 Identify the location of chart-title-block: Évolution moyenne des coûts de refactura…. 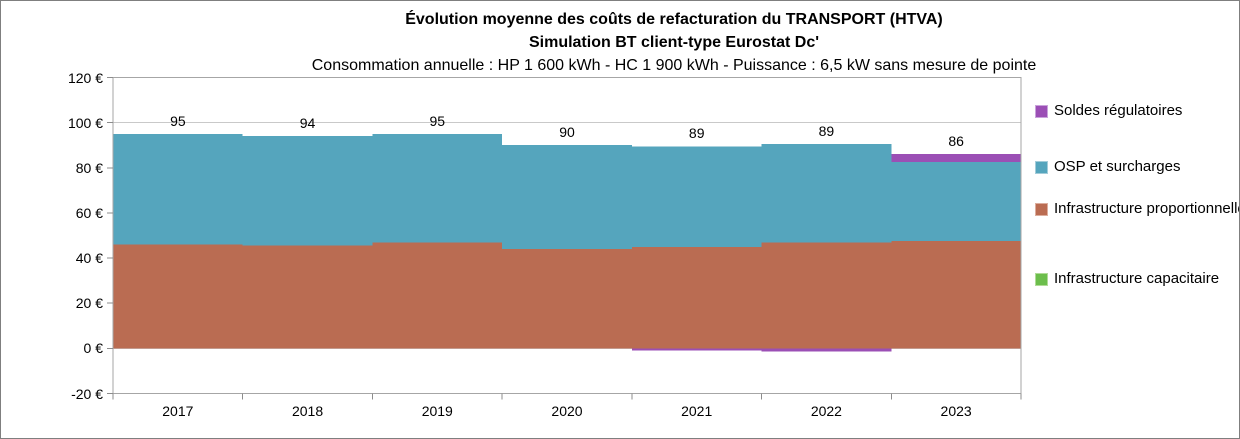
(674, 42).